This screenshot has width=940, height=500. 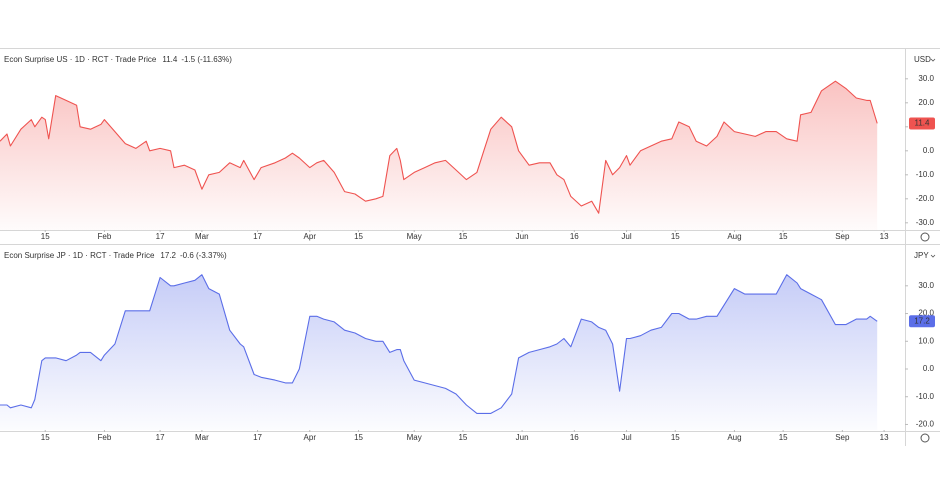 I want to click on currency: USD, so click(x=922, y=59).